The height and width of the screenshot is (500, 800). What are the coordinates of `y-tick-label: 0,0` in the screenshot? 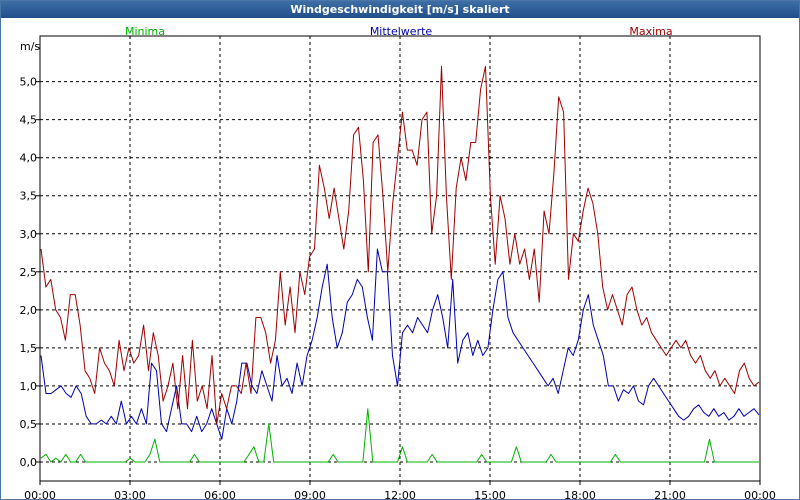 It's located at (29, 462).